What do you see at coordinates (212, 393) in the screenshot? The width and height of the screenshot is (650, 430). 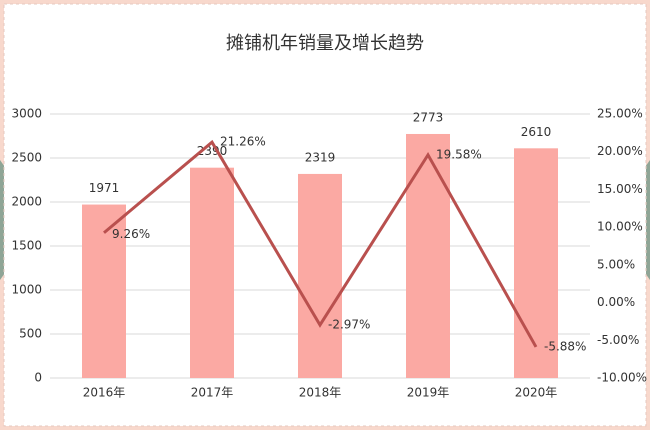 I see `x-tick-label: 2017年` at bounding box center [212, 393].